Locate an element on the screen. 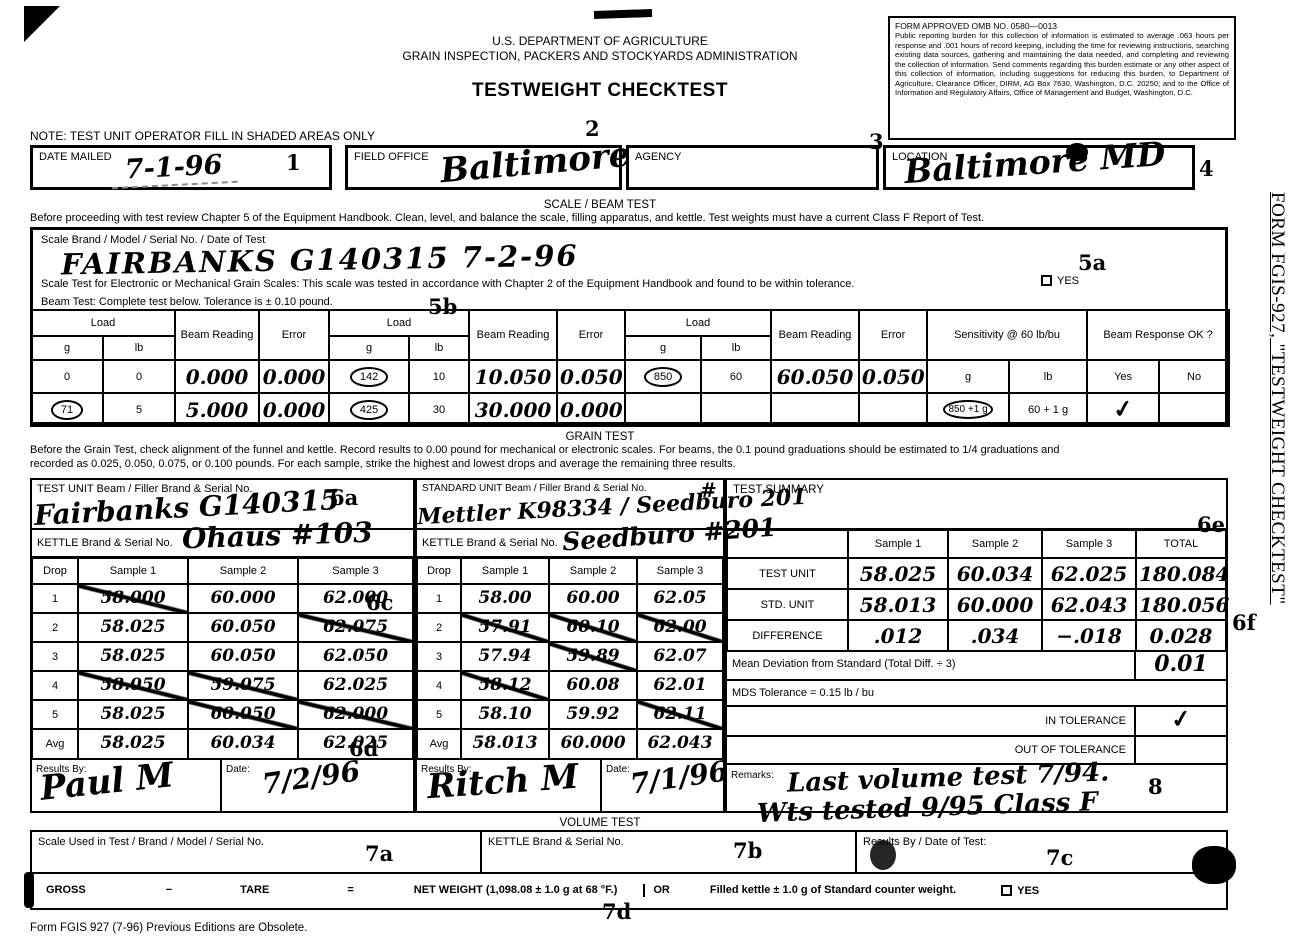 The image size is (1306, 943). location-box: LOCATION Baltimore MD is located at coordinates (1039, 162).